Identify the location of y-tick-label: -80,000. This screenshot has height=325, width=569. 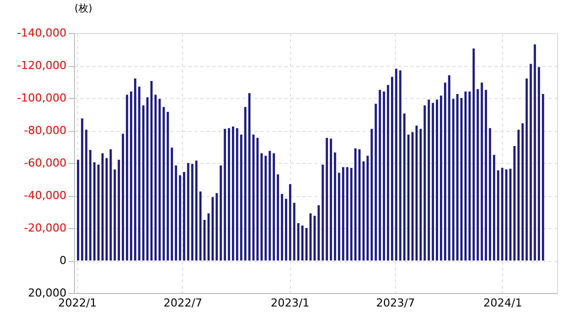
(45, 130).